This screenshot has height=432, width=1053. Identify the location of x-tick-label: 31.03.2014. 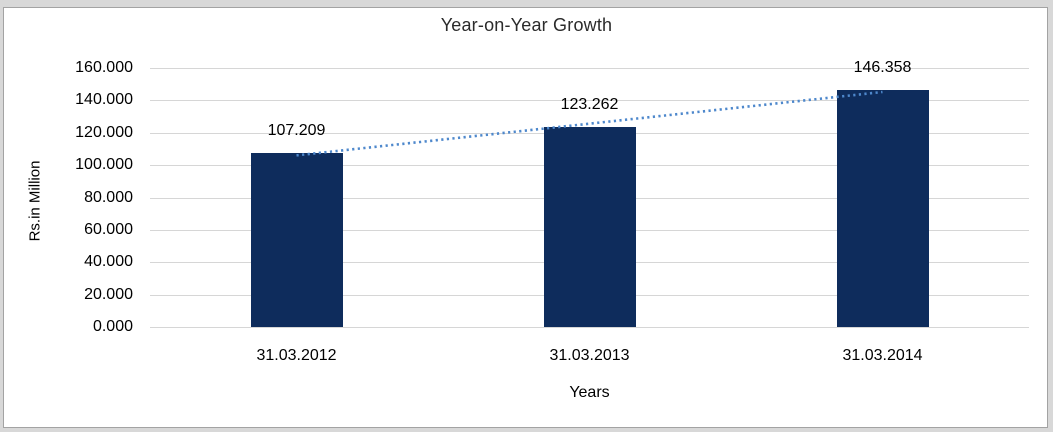
(882, 355).